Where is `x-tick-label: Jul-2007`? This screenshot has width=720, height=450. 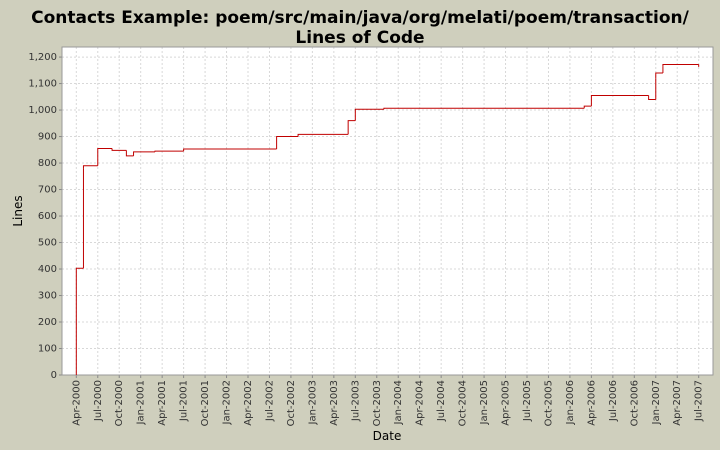
x-tick-label: Jul-2007 is located at coordinates (699, 401).